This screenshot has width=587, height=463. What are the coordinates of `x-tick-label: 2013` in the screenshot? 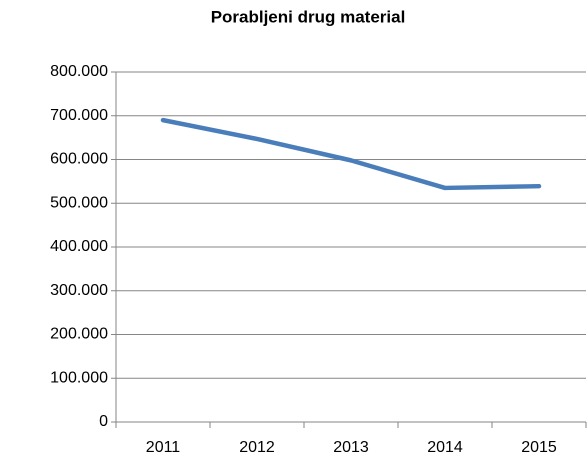 It's located at (351, 447).